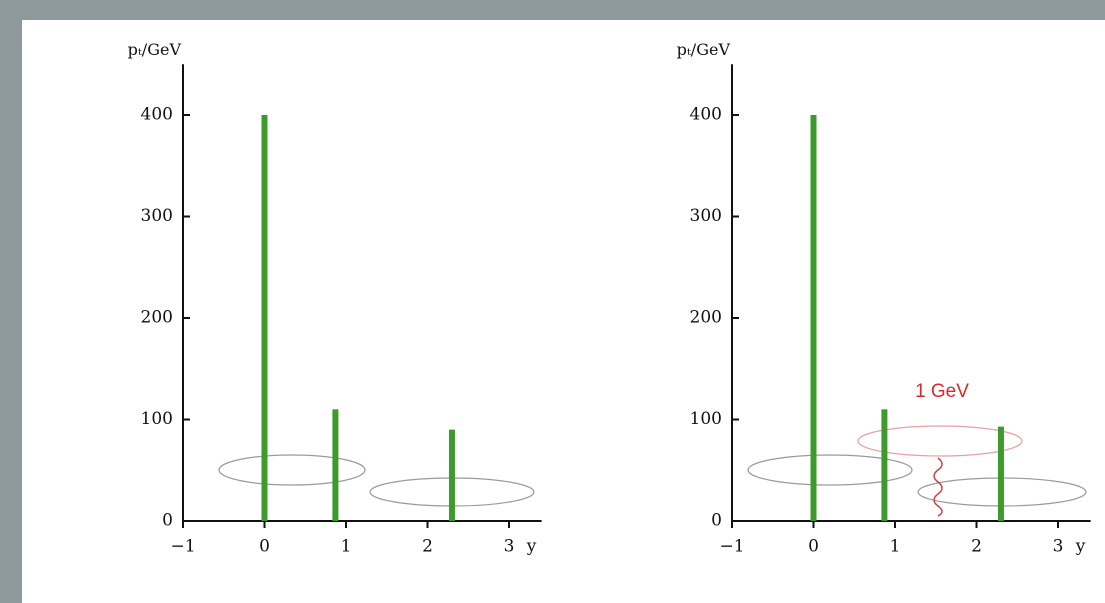 The height and width of the screenshot is (603, 1105). Describe the element at coordinates (938, 487) in the screenshot. I see `gluon-line` at that location.